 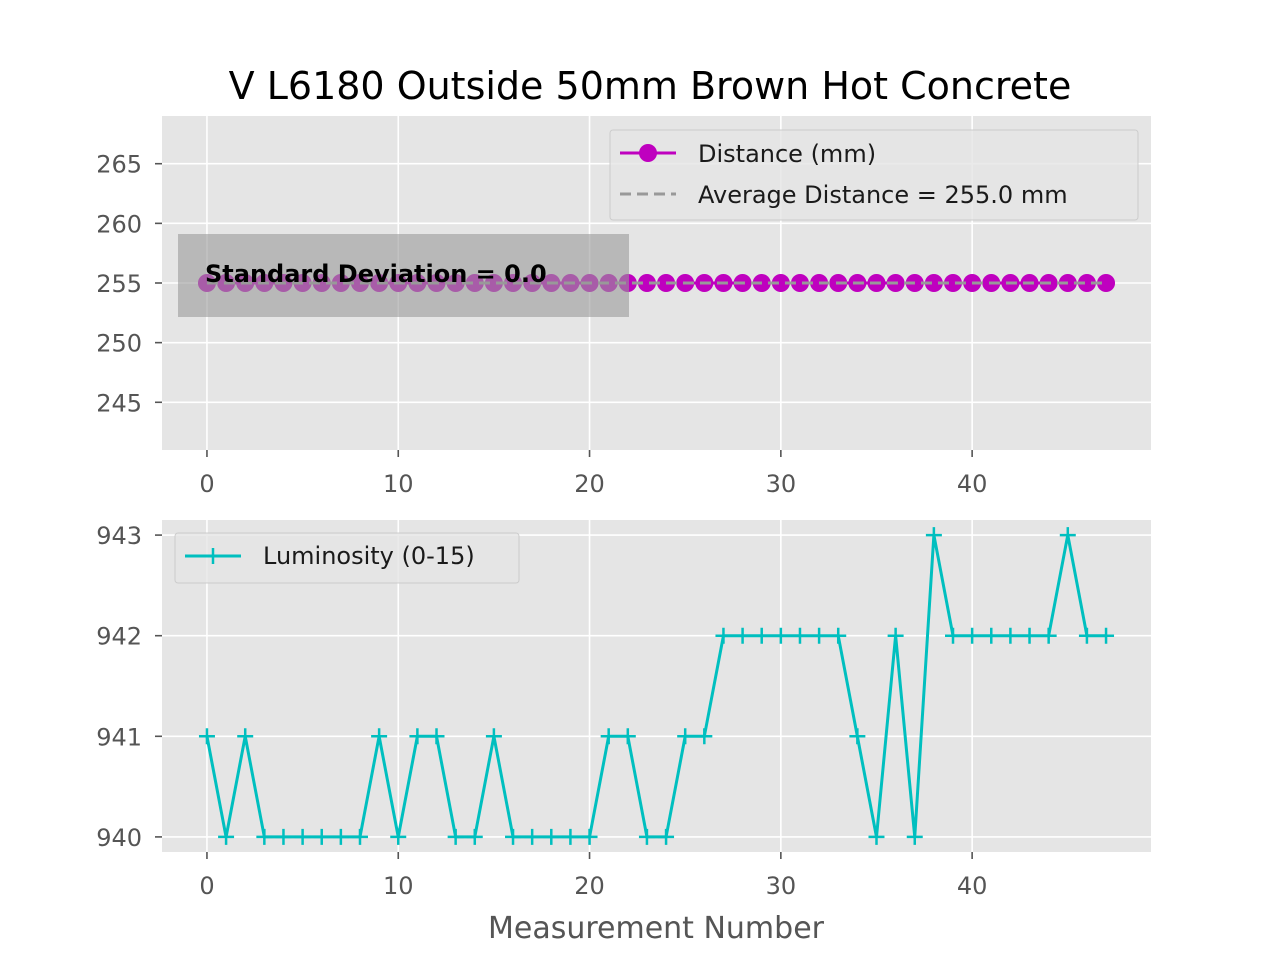 I want to click on std-annotation: Standard Deviation = 0.0, so click(x=403, y=275).